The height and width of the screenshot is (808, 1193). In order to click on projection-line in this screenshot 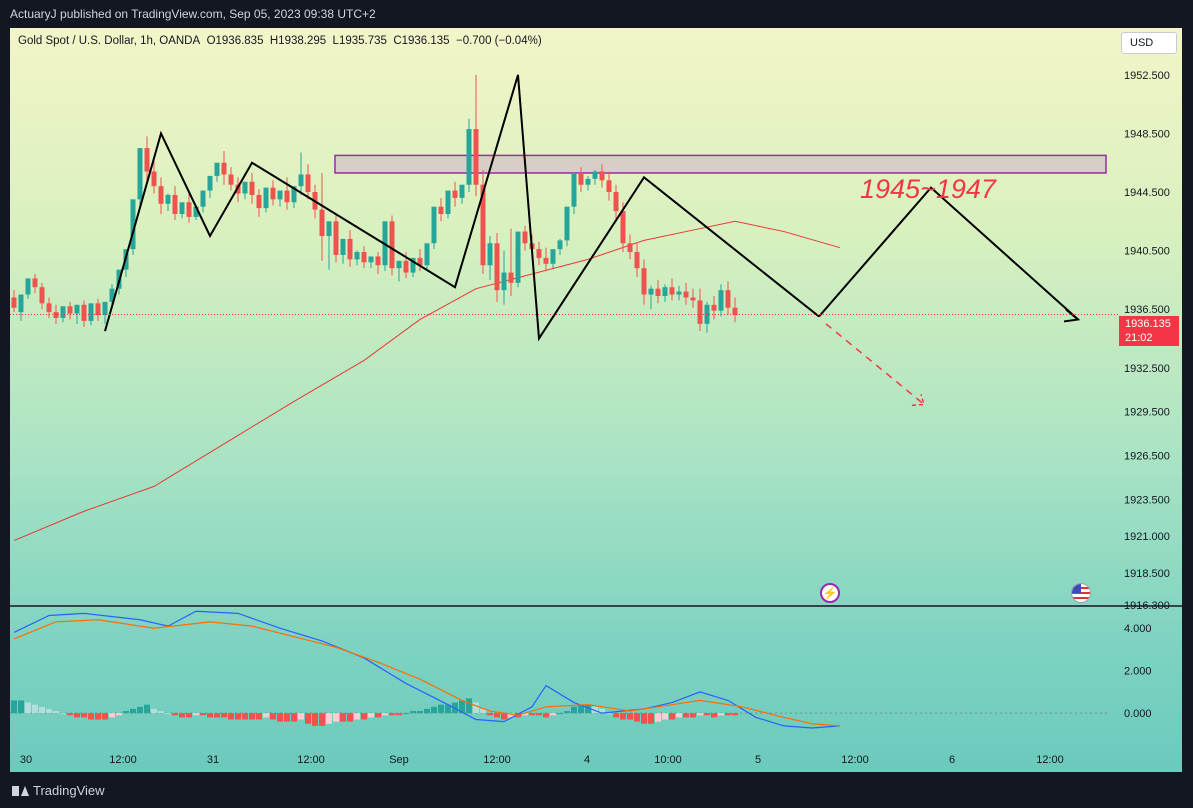, I will do `click(948, 253)`.